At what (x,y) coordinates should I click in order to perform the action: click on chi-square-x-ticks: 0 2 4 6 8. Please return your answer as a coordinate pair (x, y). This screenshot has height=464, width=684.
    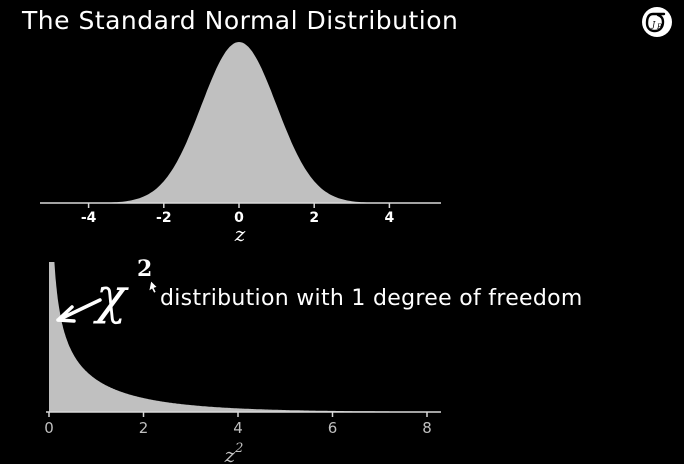
    Looking at the image, I should click on (238, 424).